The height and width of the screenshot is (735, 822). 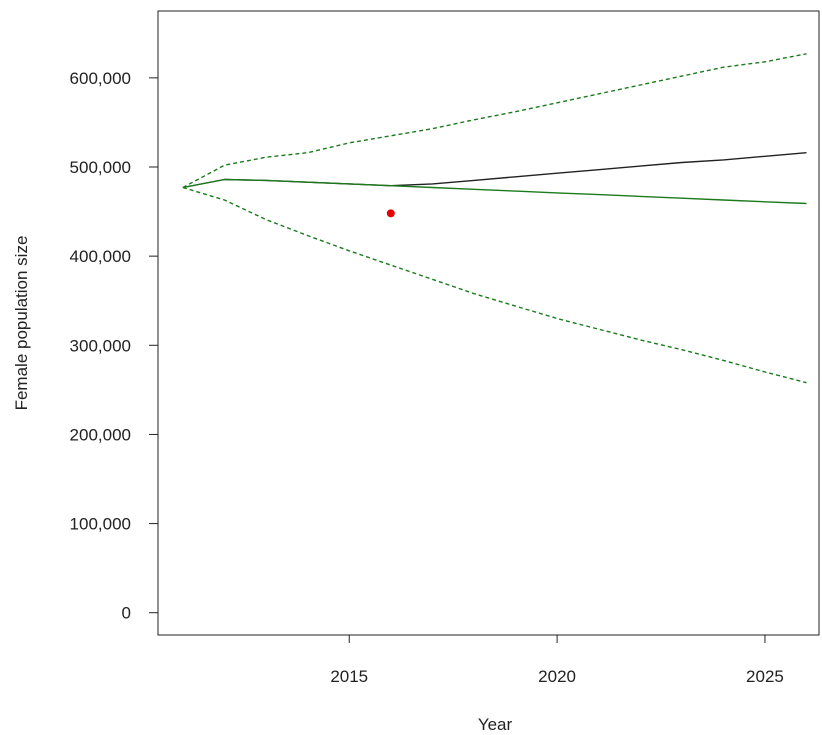 I want to click on y-tick-label: 300,000, so click(x=100, y=345).